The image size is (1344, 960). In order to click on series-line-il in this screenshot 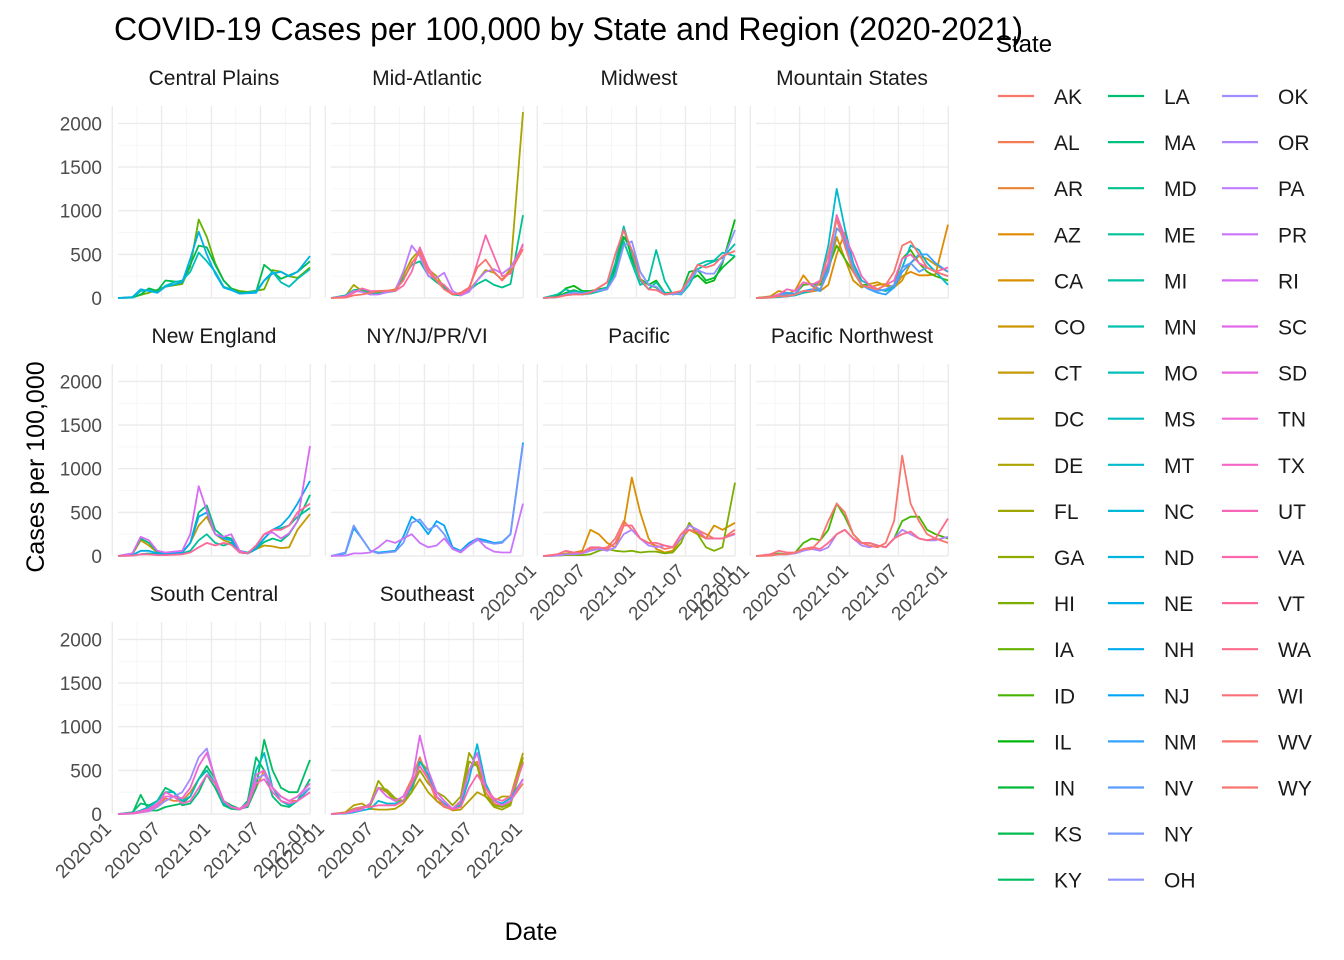, I will do `click(639, 259)`.